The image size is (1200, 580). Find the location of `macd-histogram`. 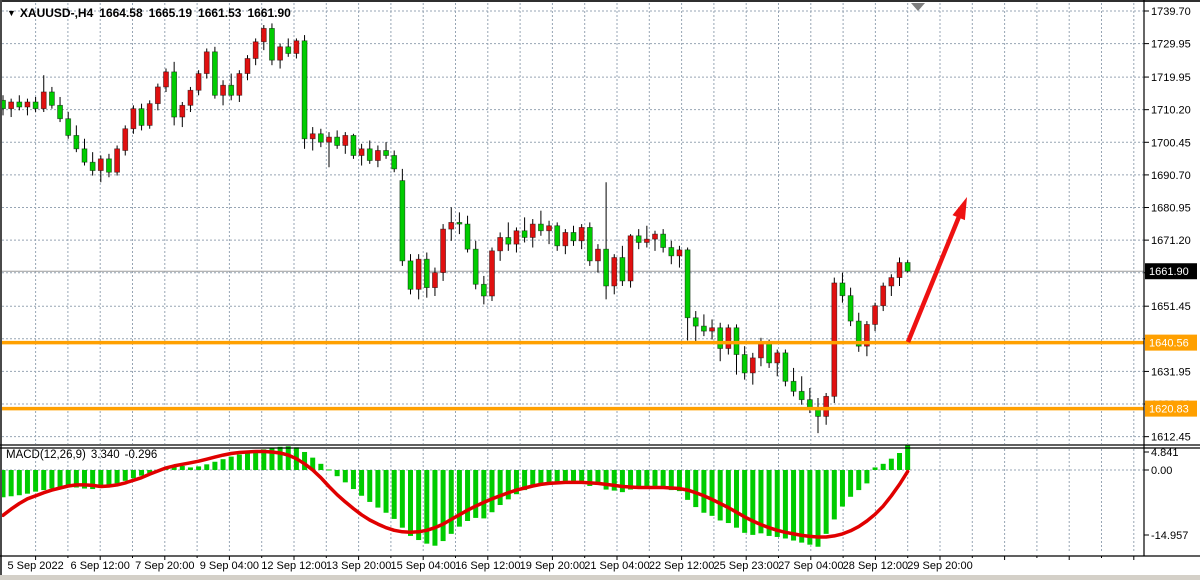

macd-histogram is located at coordinates (455, 496).